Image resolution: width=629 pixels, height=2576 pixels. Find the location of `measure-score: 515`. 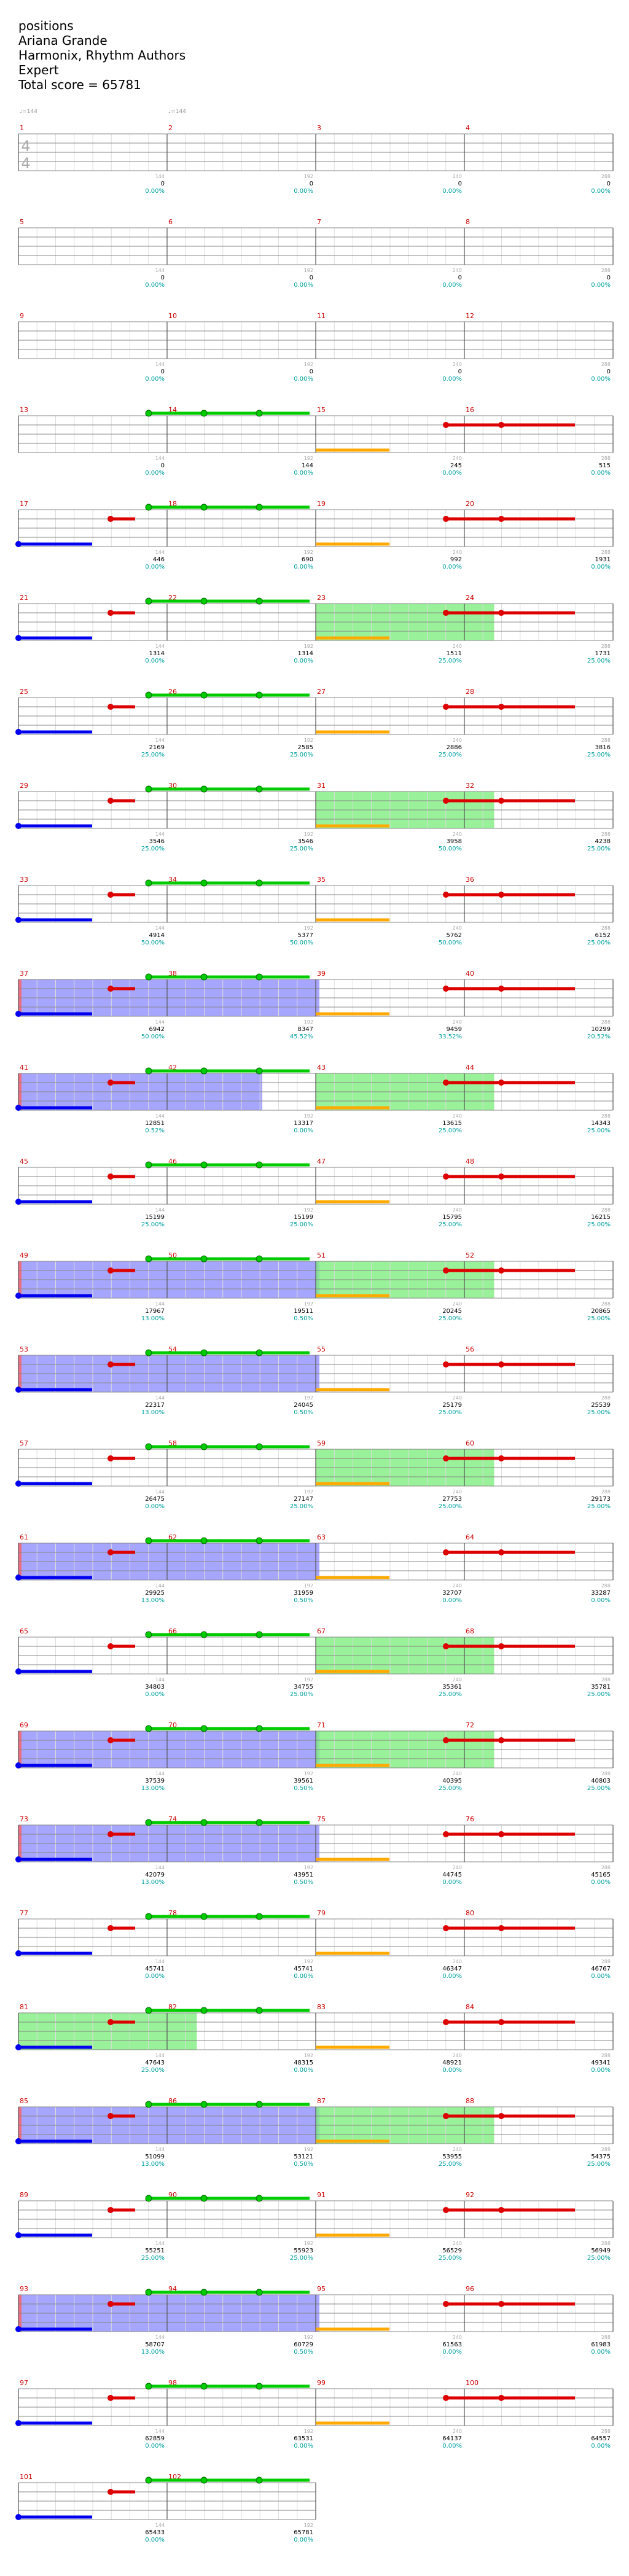

measure-score: 515 is located at coordinates (605, 465).